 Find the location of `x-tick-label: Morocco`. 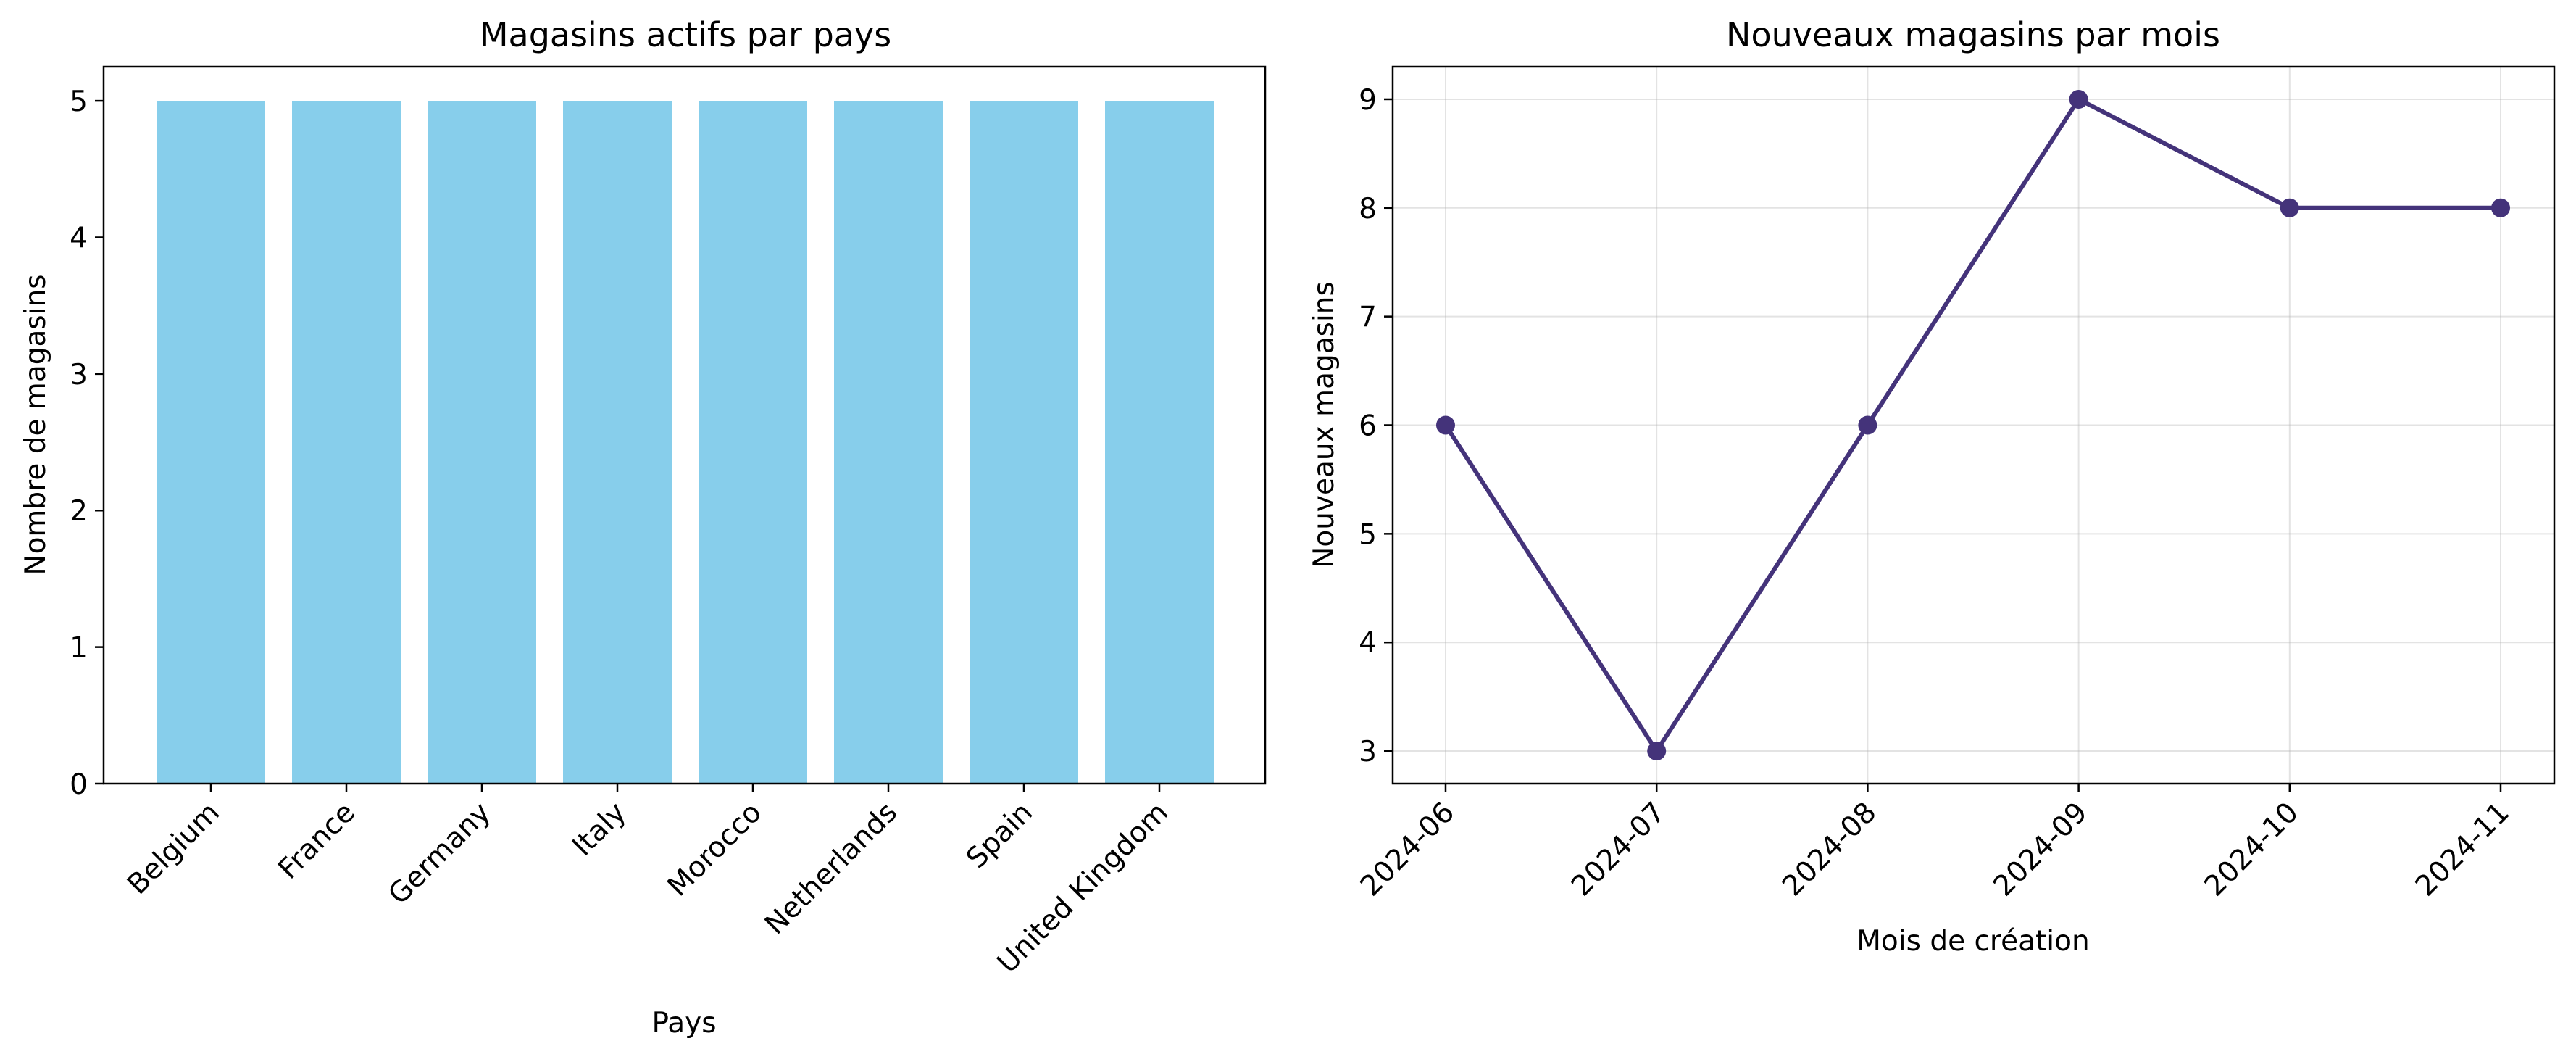

x-tick-label: Morocco is located at coordinates (715, 850).